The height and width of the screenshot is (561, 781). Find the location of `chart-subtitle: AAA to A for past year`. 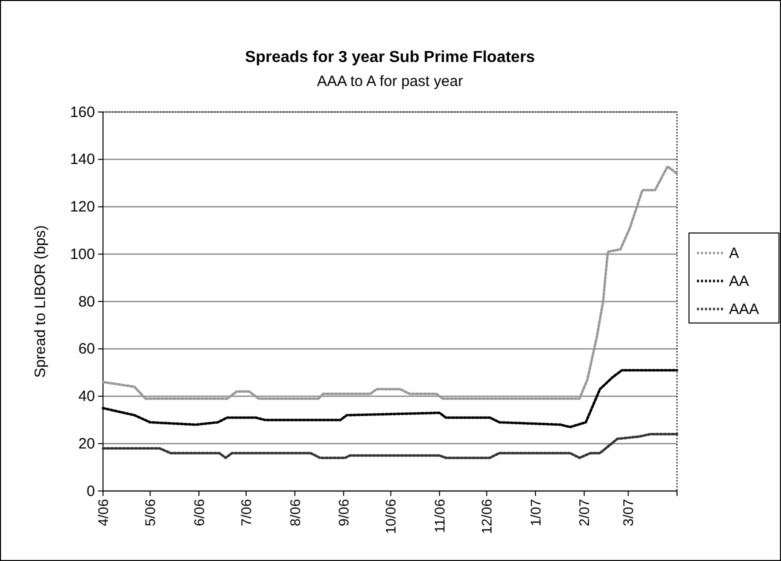

chart-subtitle: AAA to A for past year is located at coordinates (390, 81).